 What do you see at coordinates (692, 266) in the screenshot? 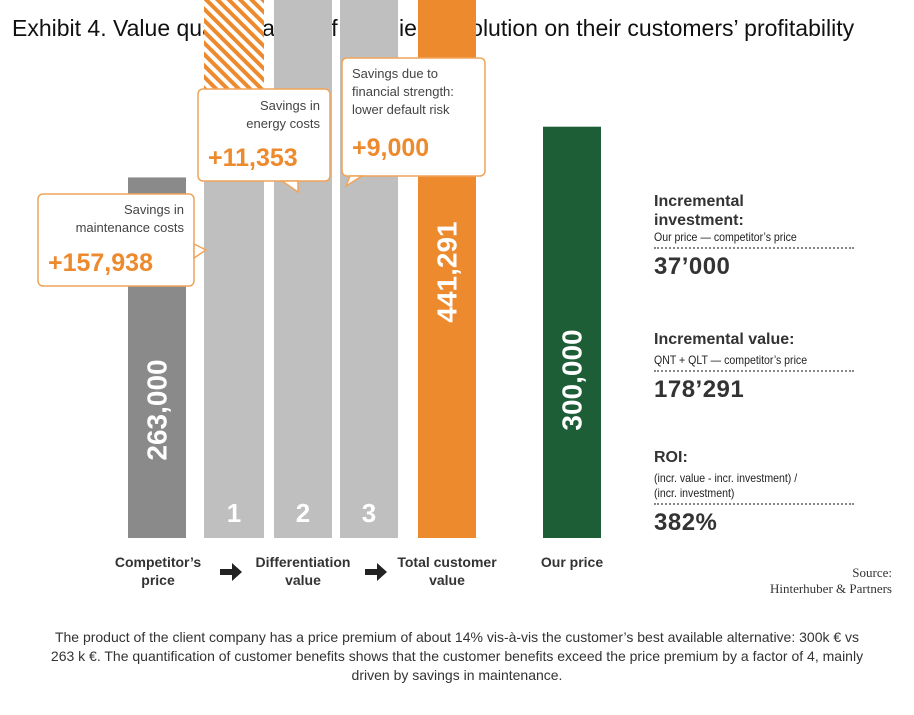
I see `metric-value: 37’000` at bounding box center [692, 266].